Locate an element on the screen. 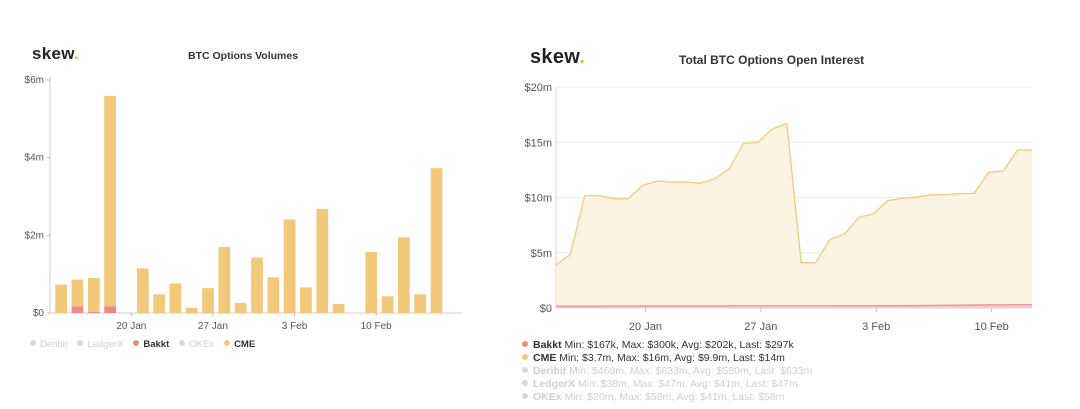 The height and width of the screenshot is (409, 1080). chart-title: BTC Options Volumes is located at coordinates (243, 56).